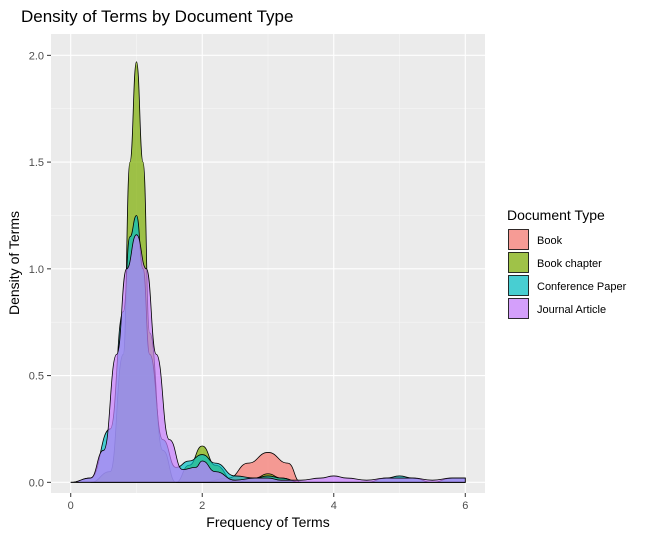 Image resolution: width=652 pixels, height=538 pixels. What do you see at coordinates (14, 263) in the screenshot?
I see `y-axis-title: Density of Terms` at bounding box center [14, 263].